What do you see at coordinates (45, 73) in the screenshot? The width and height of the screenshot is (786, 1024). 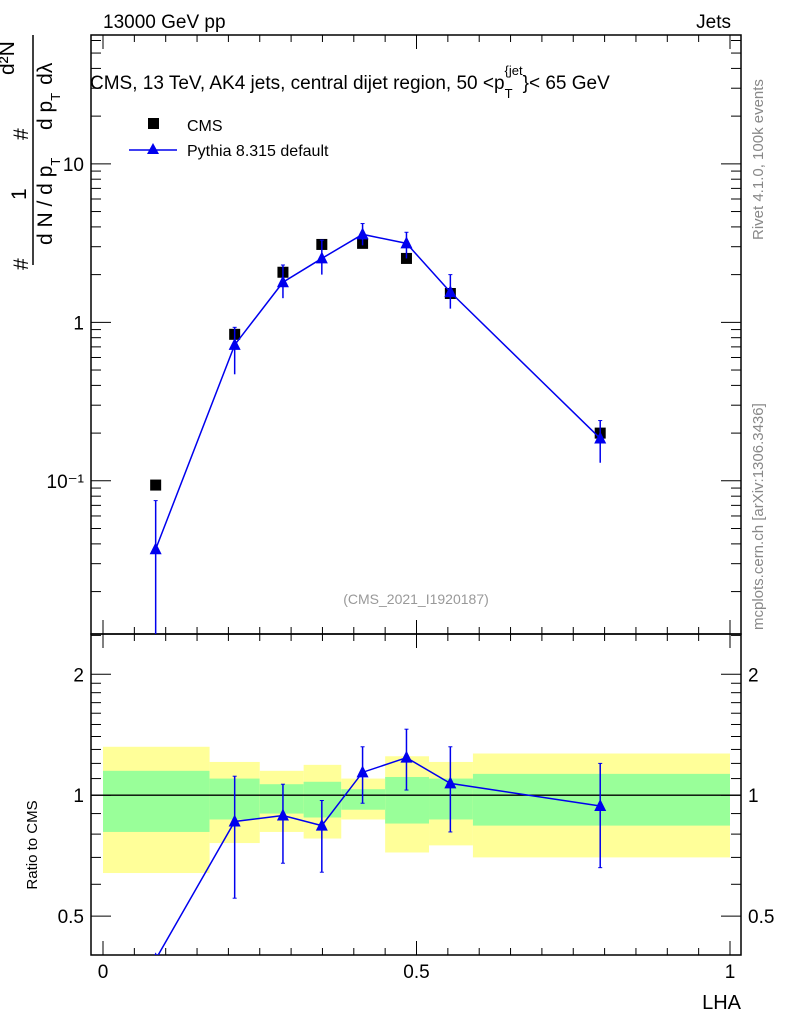 I see `ylabel-dl: dλ` at bounding box center [45, 73].